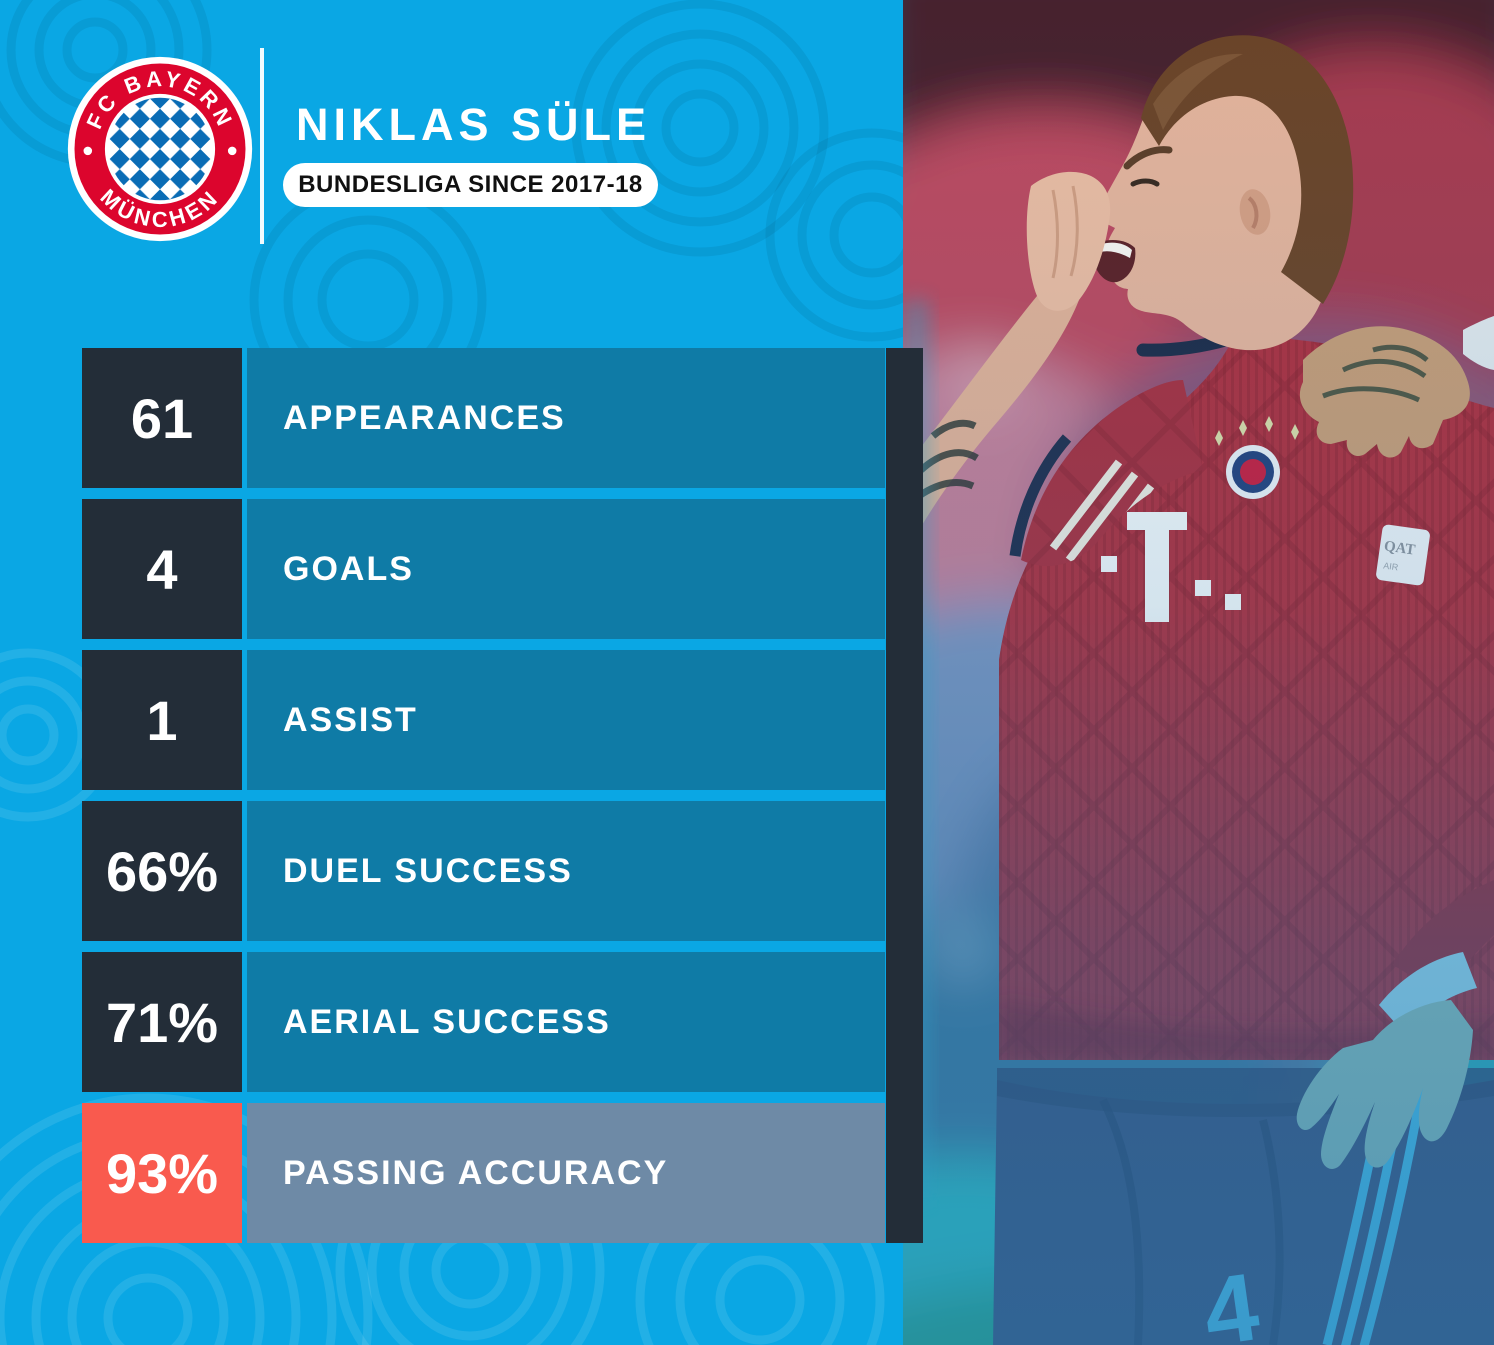 The width and height of the screenshot is (1494, 1345). I want to click on stat-label: ASSIST, so click(566, 720).